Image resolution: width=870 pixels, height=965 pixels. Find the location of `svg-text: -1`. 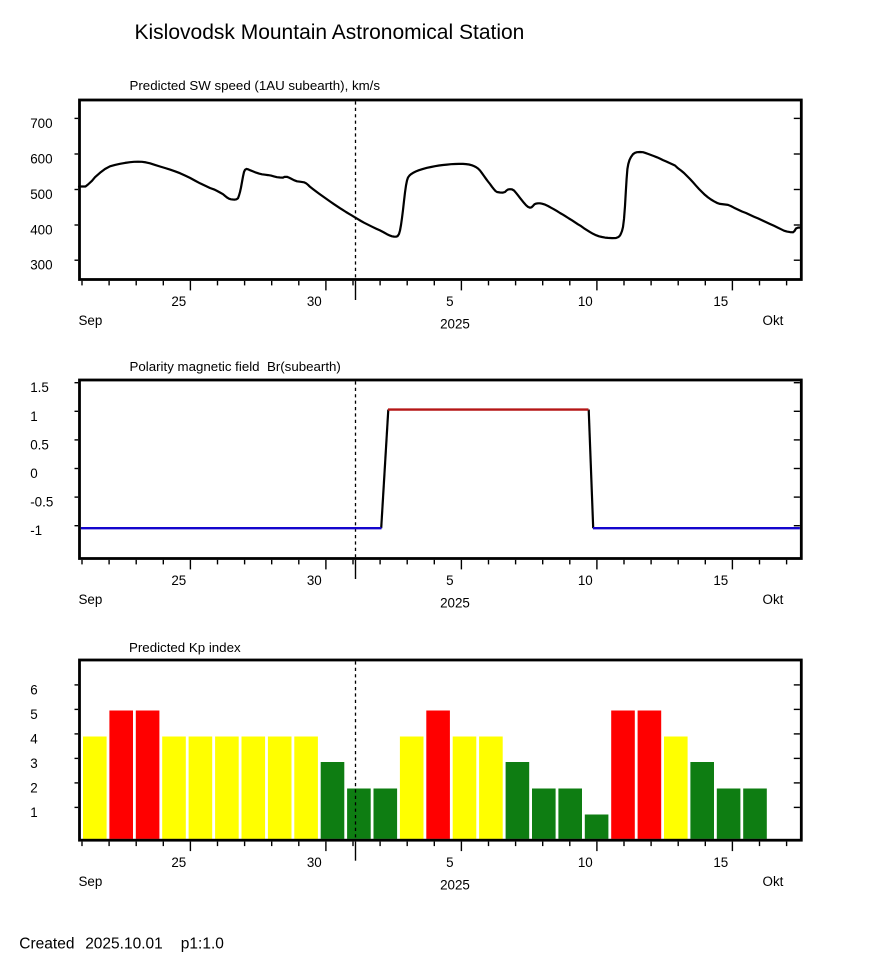

svg-text: -1 is located at coordinates (36, 530).